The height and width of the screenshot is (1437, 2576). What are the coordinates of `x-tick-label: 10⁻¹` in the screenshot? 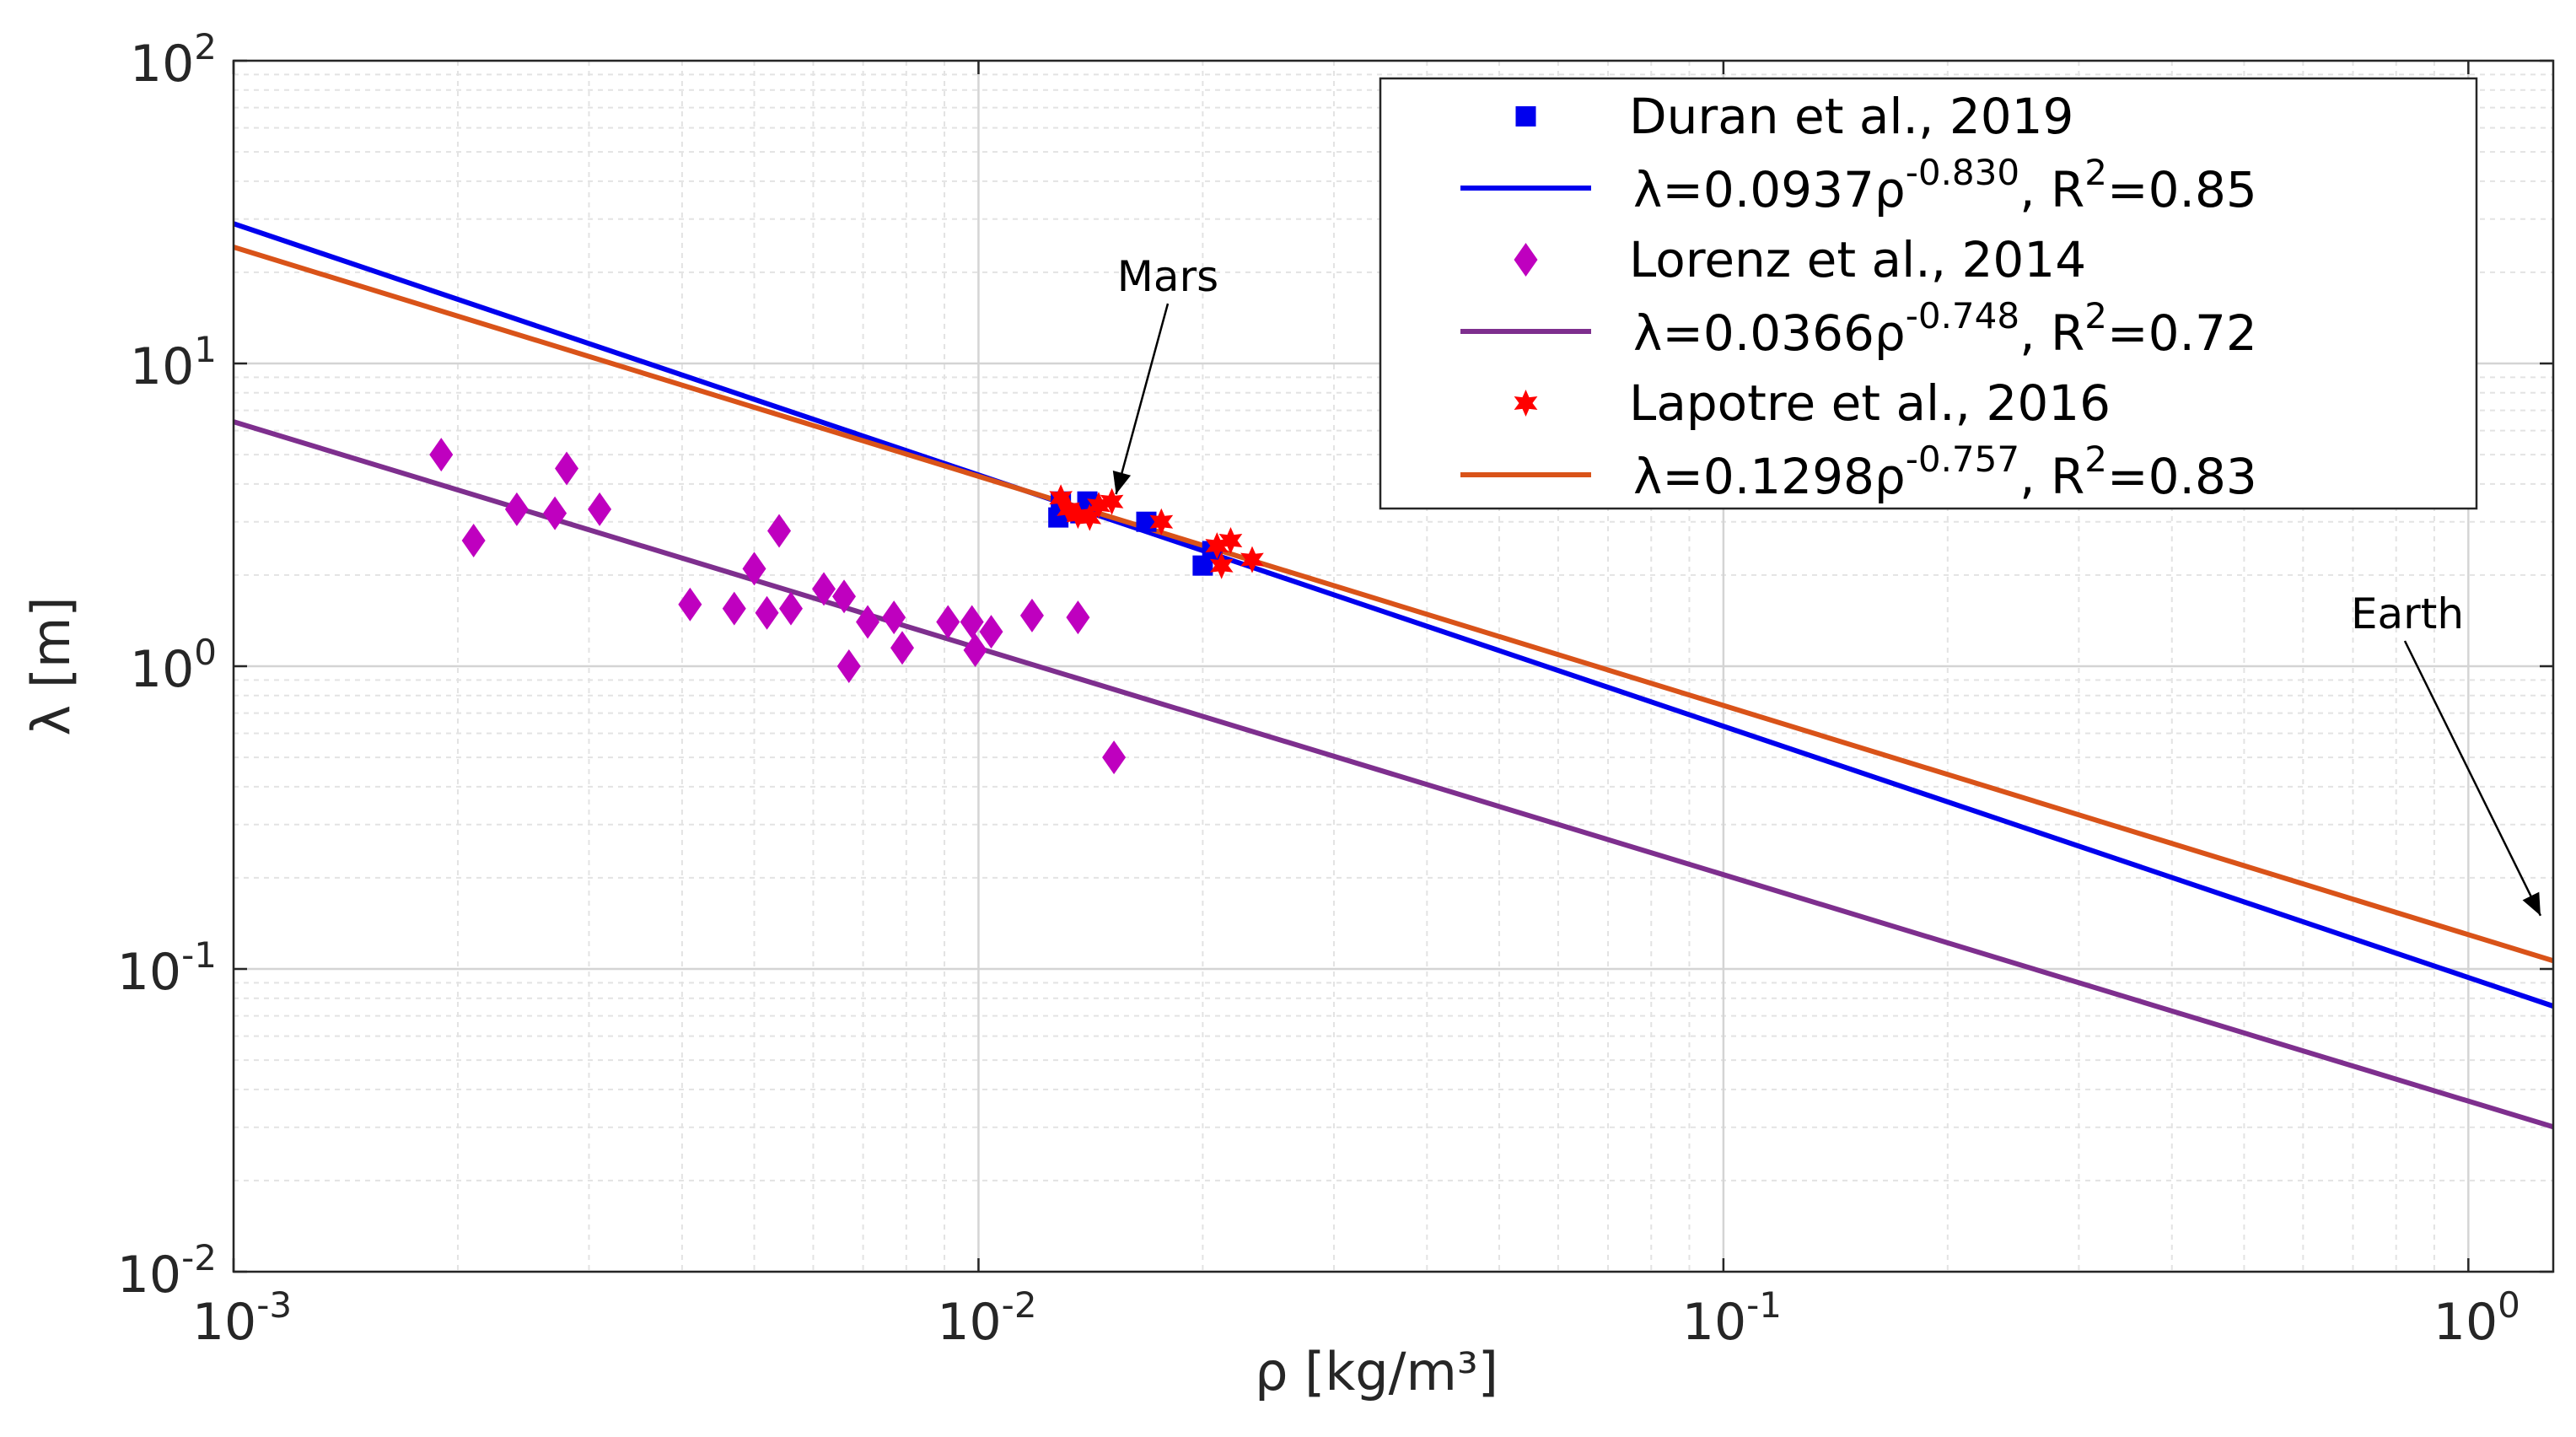 It's located at (1732, 1318).